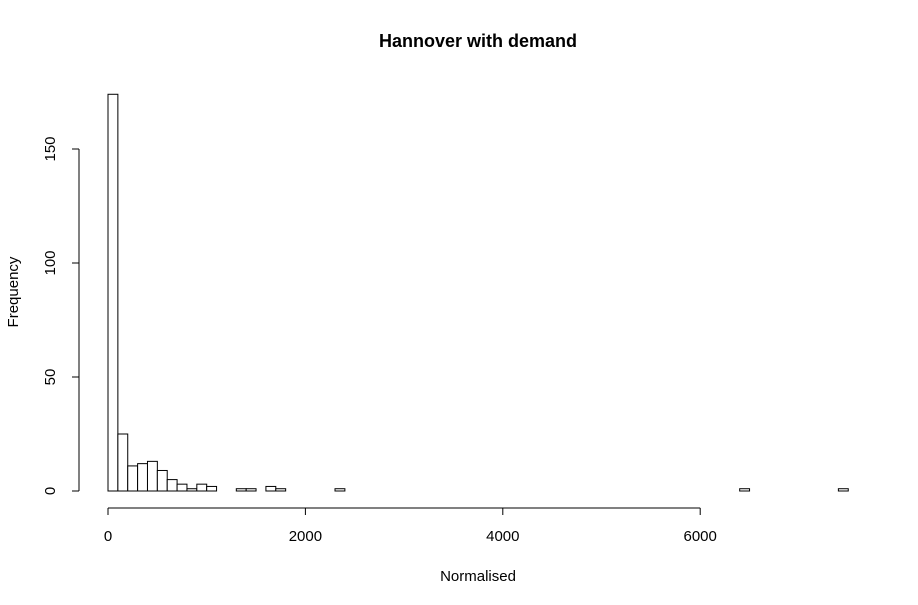 Image resolution: width=918 pixels, height=605 pixels. What do you see at coordinates (410, 526) in the screenshot?
I see `x-axis: 0 2000 4000 6000` at bounding box center [410, 526].